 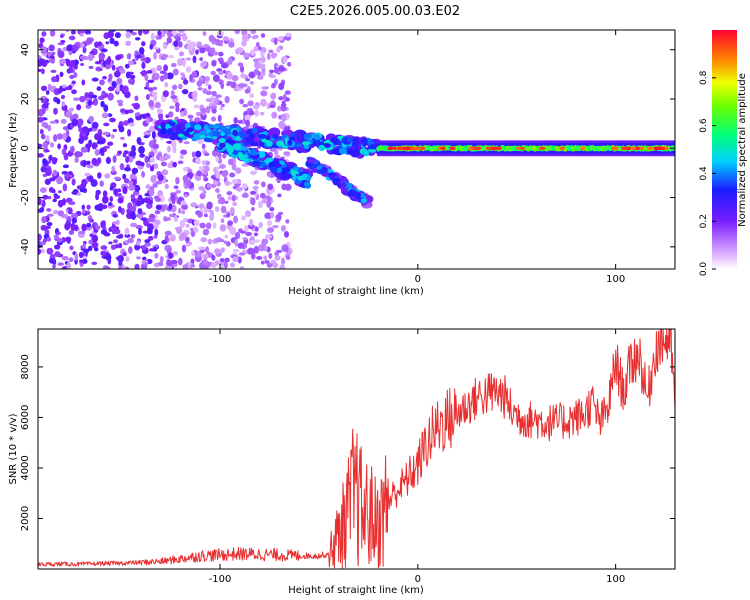 I want to click on y-tick-label: -40, so click(x=25, y=247).